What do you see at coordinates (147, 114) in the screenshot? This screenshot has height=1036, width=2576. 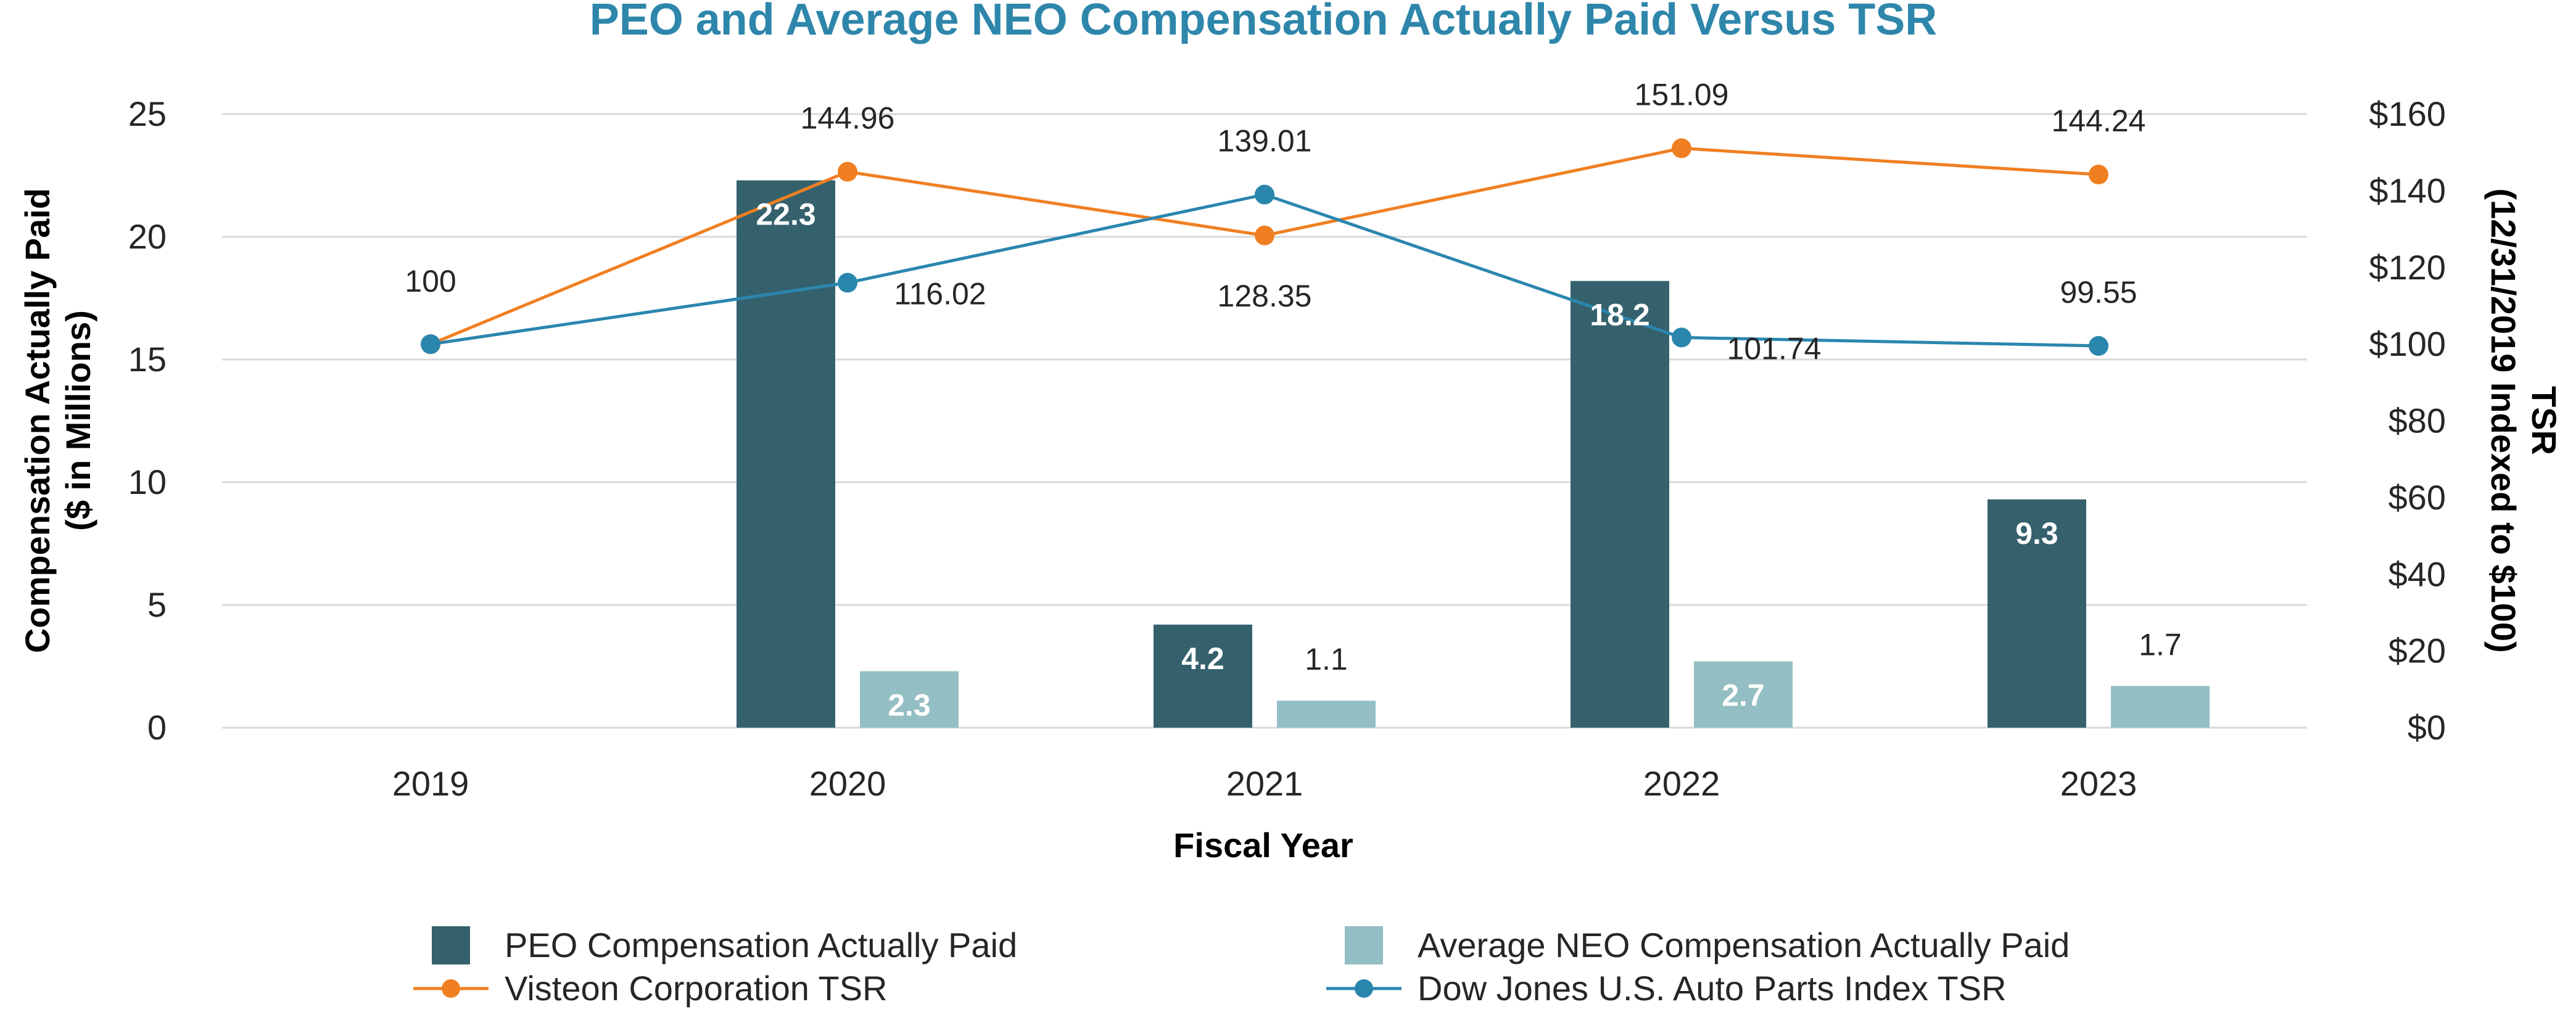 I see `y-tick-left: 25` at bounding box center [147, 114].